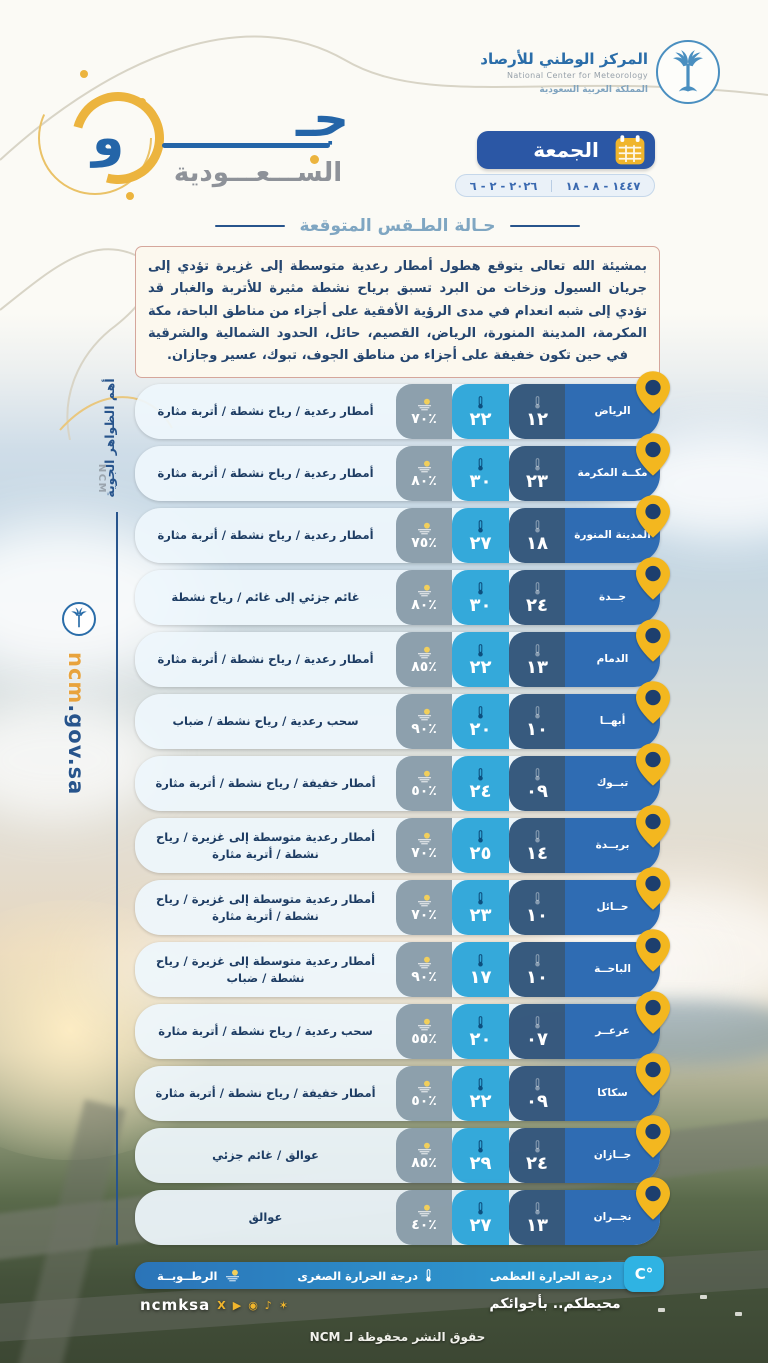  Describe the element at coordinates (612, 534) in the screenshot. I see `city-name: المدينة المنورة` at that location.